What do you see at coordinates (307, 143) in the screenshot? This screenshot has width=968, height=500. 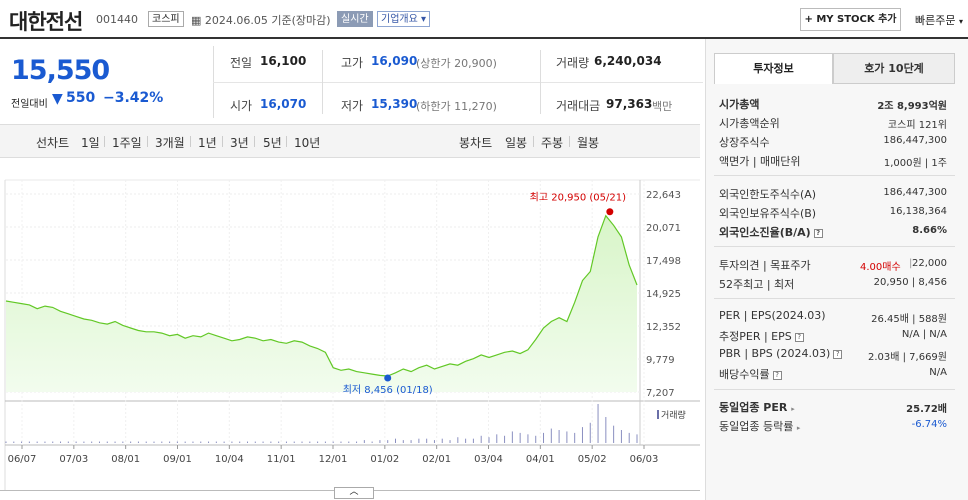 I see `tab-10year: 10년` at bounding box center [307, 143].